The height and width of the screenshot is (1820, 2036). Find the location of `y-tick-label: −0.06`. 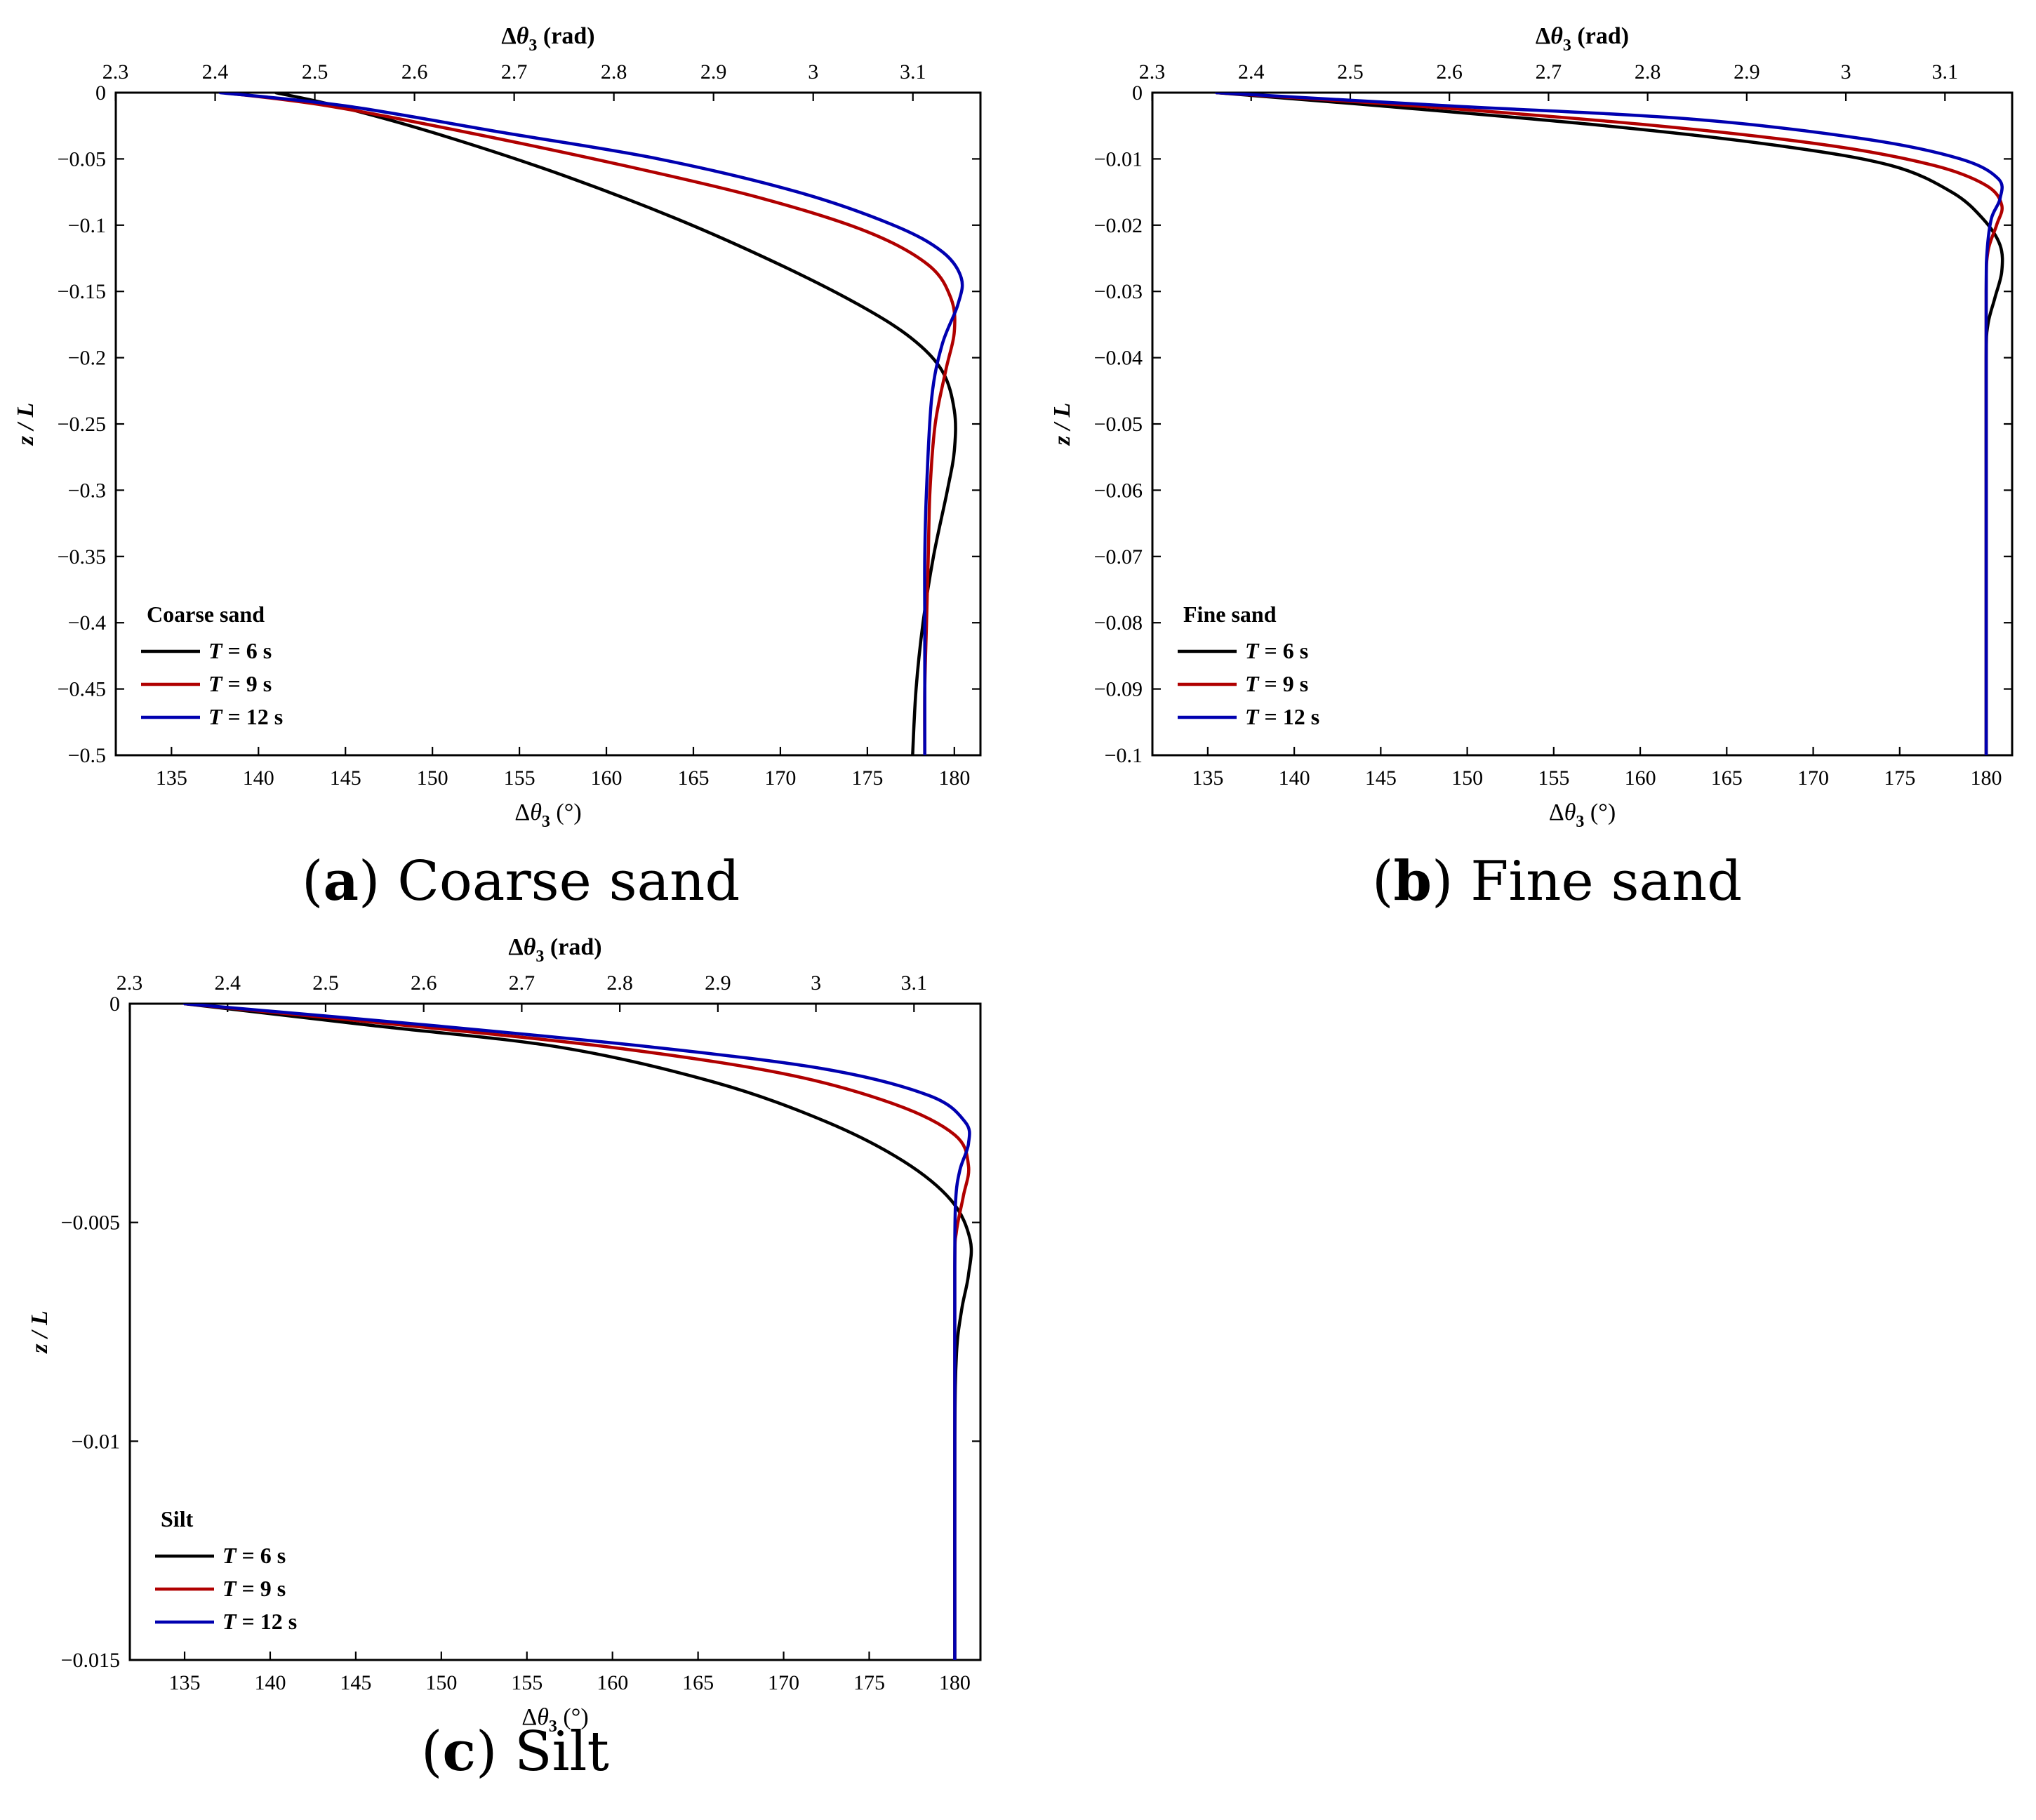

y-tick-label: −0.06 is located at coordinates (1118, 490).